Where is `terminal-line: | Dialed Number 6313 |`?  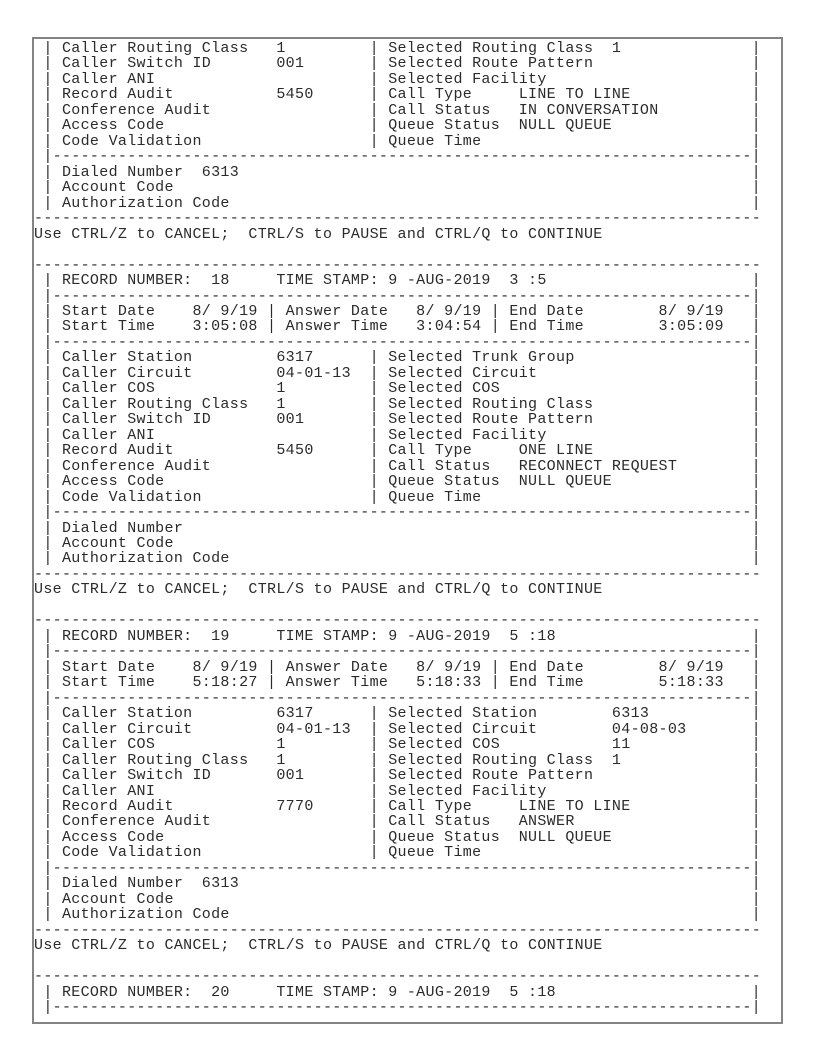 terminal-line: | Dialed Number 6313 | is located at coordinates (407, 884).